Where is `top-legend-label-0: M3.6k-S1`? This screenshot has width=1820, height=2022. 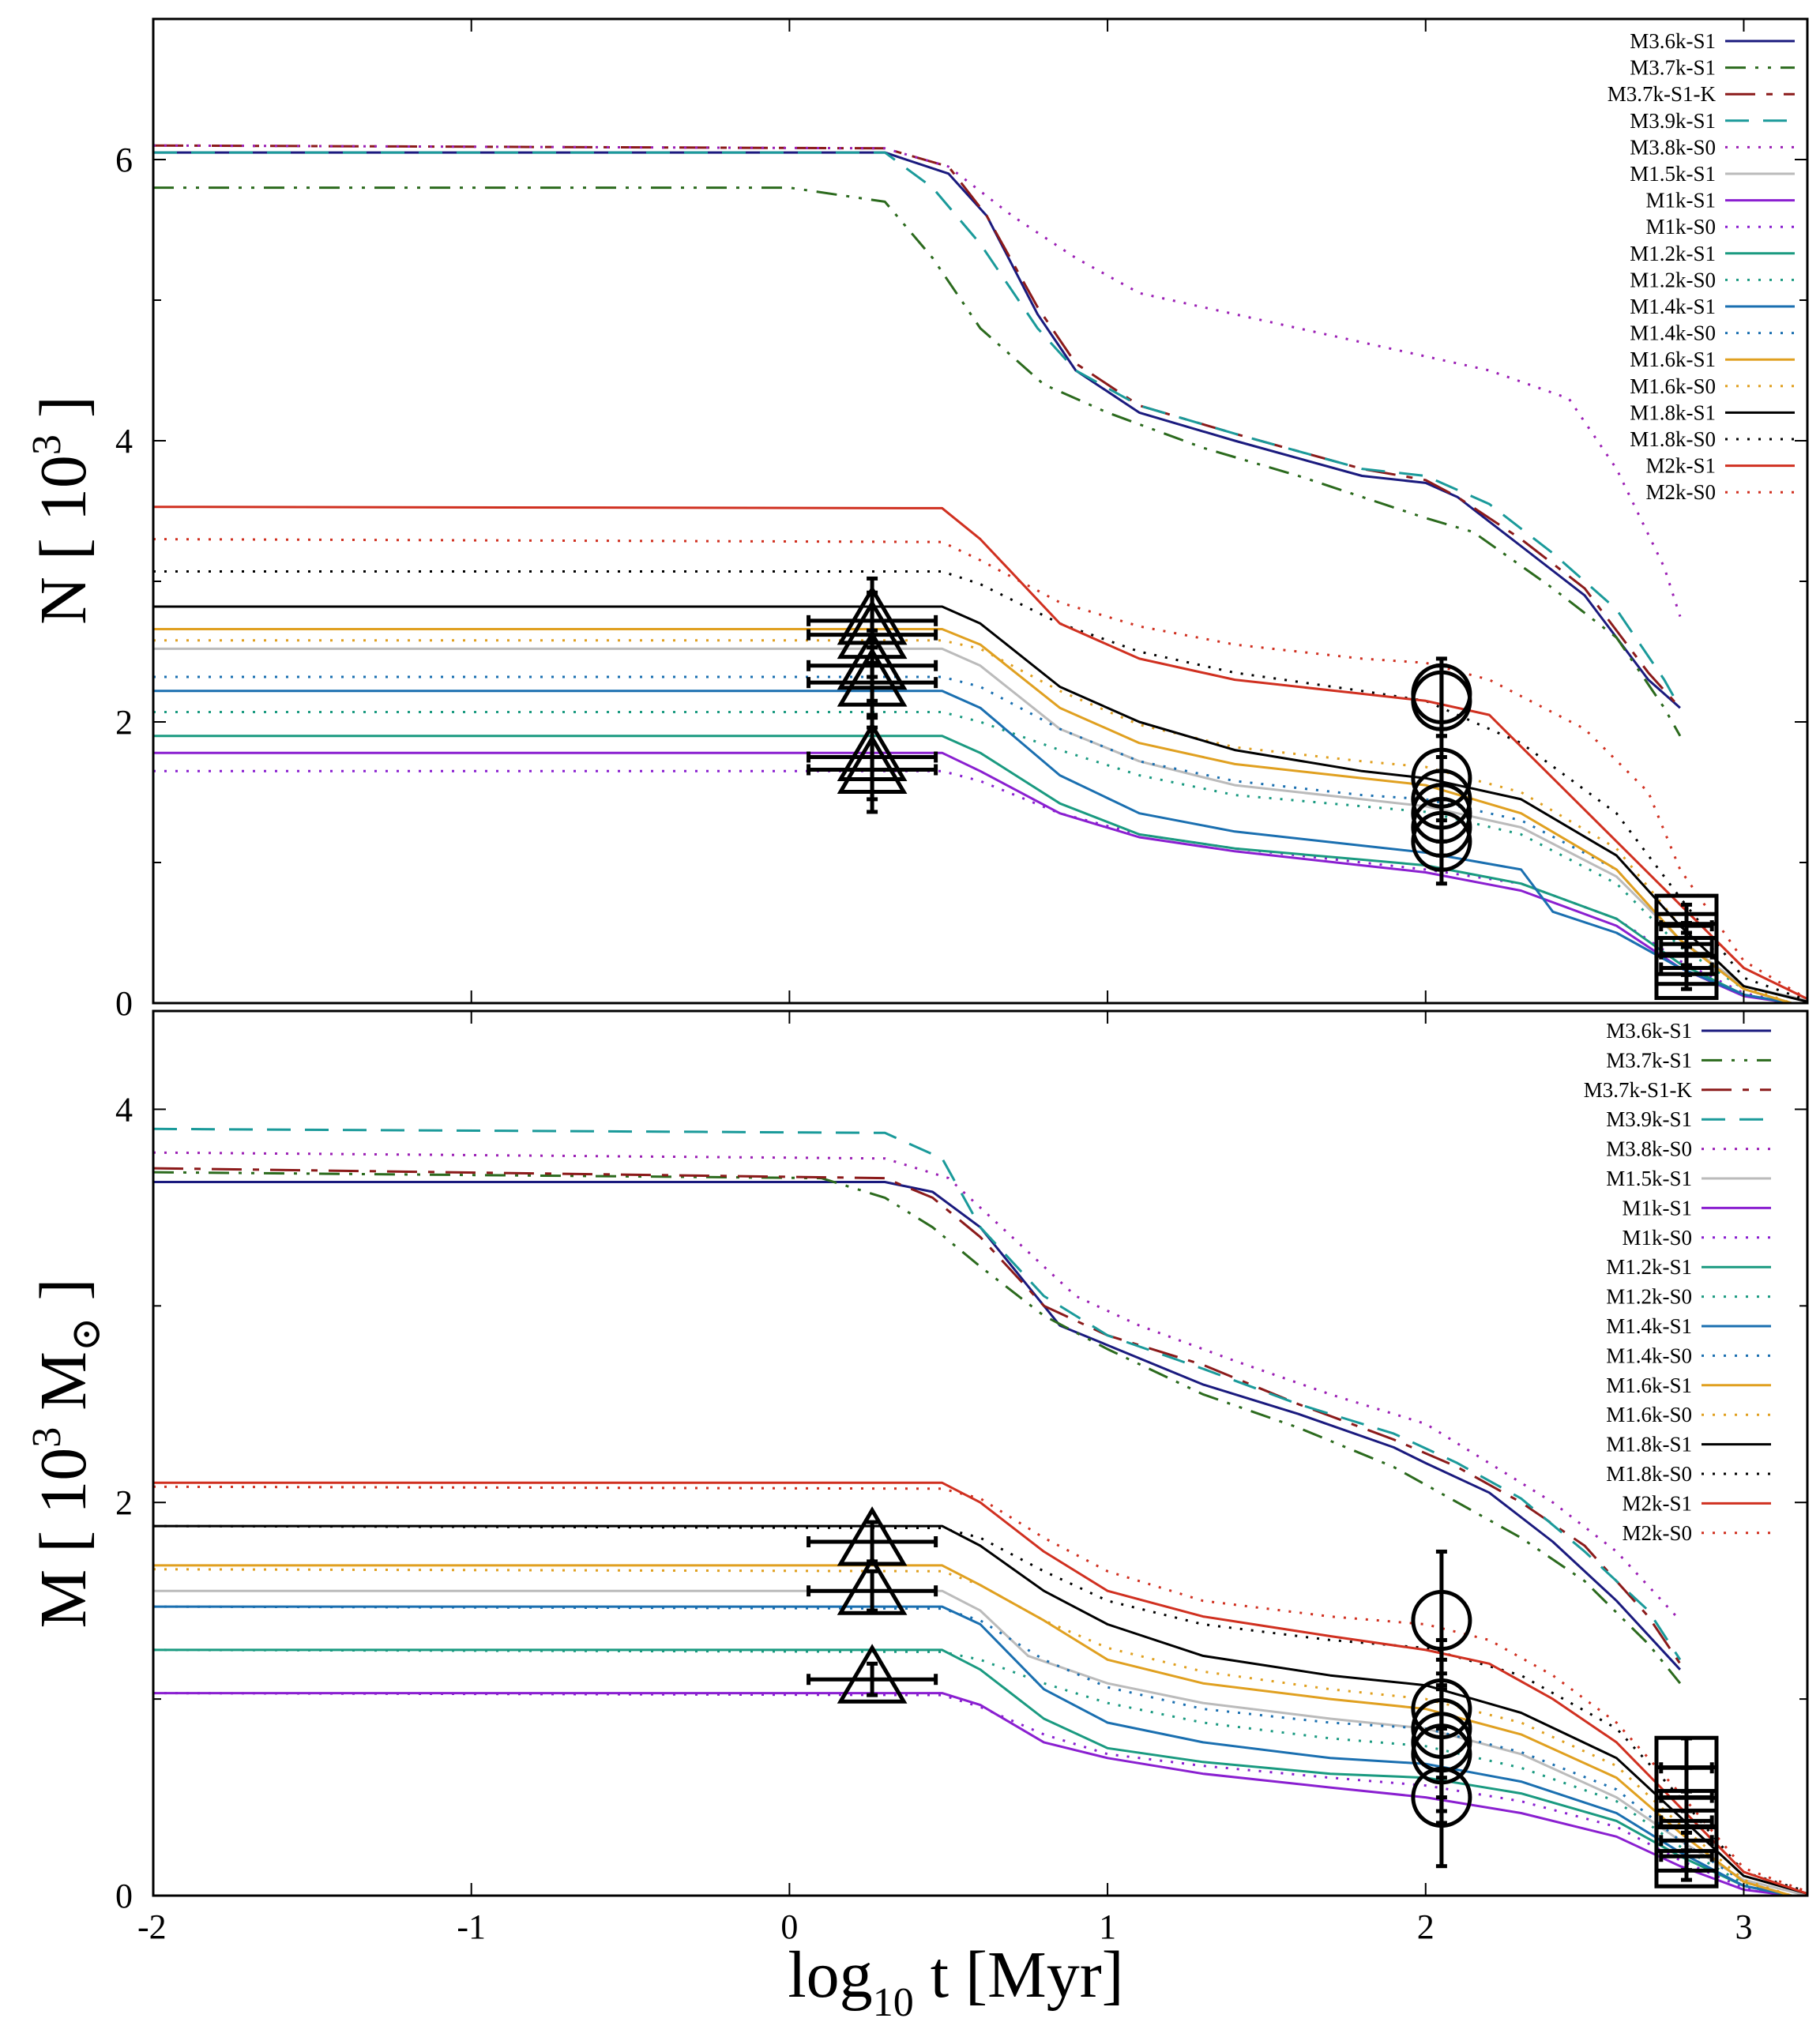 top-legend-label-0: M3.6k-S1 is located at coordinates (1673, 41).